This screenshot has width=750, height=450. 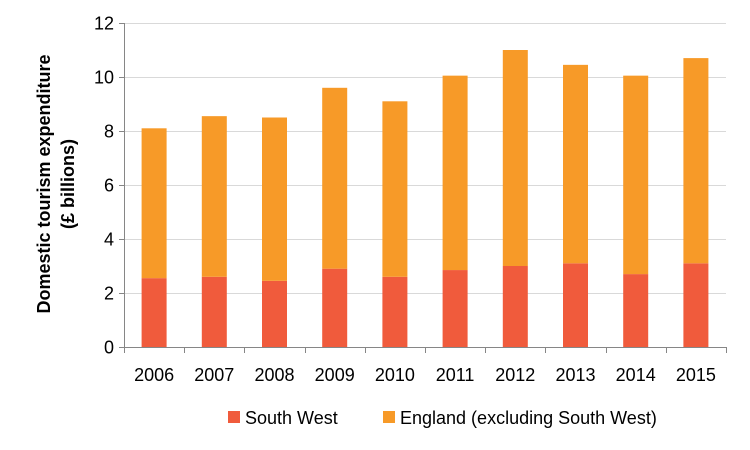 What do you see at coordinates (515, 306) in the screenshot?
I see `bar-south-west-2012` at bounding box center [515, 306].